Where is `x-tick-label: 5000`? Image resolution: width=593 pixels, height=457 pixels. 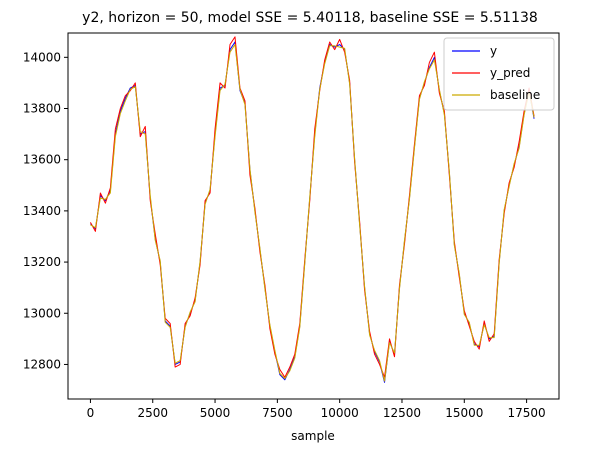
x-tick-label: 5000 is located at coordinates (215, 413).